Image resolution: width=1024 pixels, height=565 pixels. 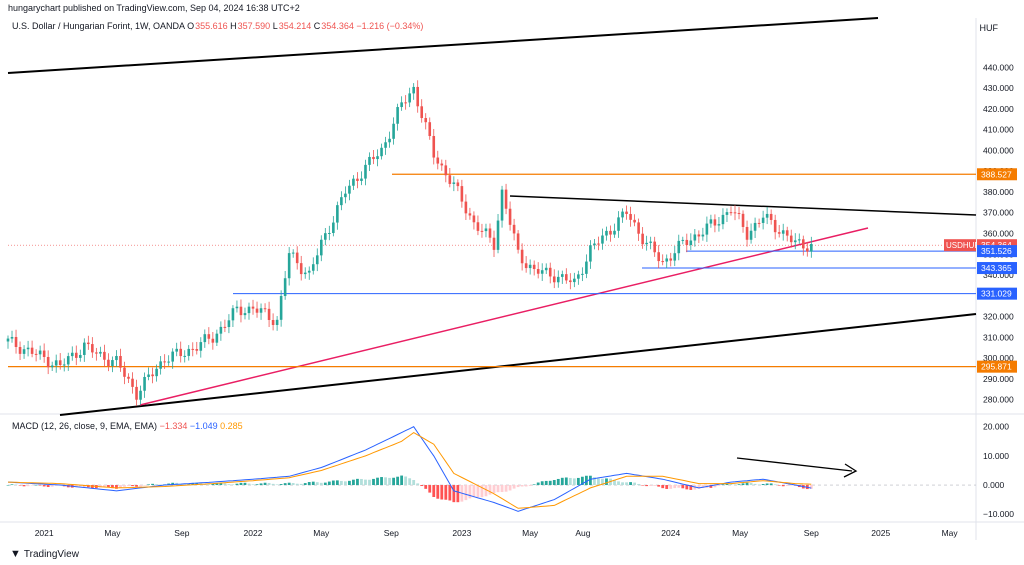 I want to click on price-tick-label: 290.000, so click(x=998, y=379).